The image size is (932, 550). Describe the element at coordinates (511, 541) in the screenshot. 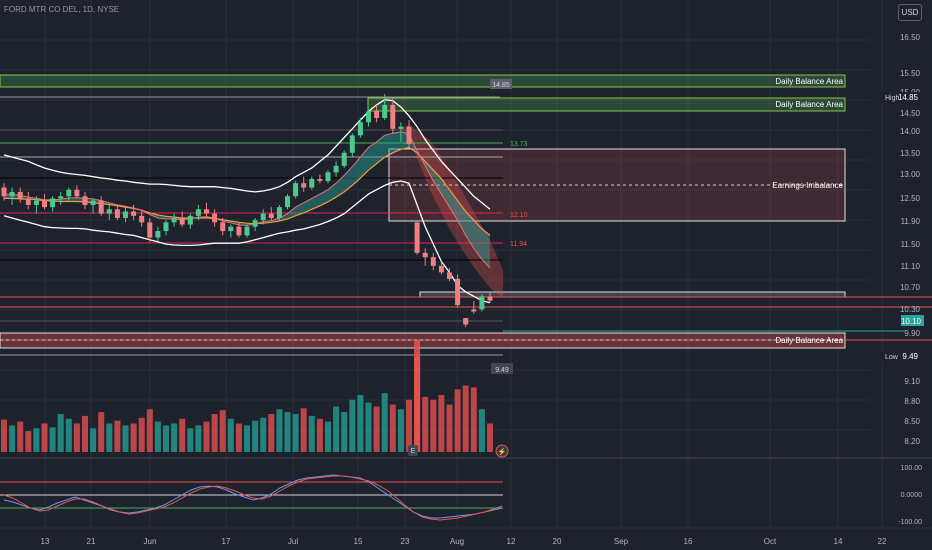

I see `time-tick-label: 12` at that location.